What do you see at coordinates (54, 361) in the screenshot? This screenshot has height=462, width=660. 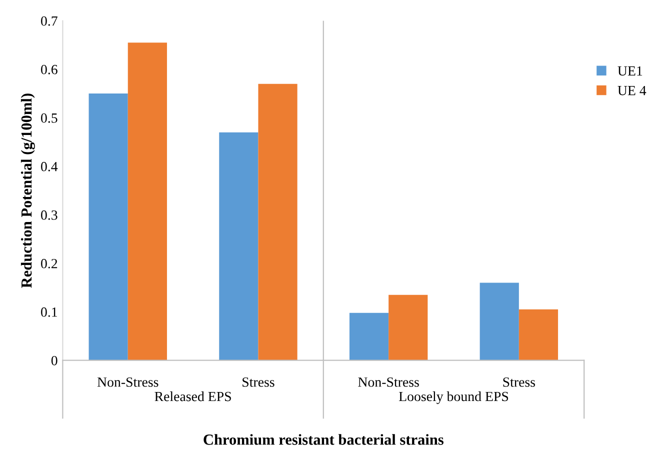 I see `y-tick-label: 0` at bounding box center [54, 361].